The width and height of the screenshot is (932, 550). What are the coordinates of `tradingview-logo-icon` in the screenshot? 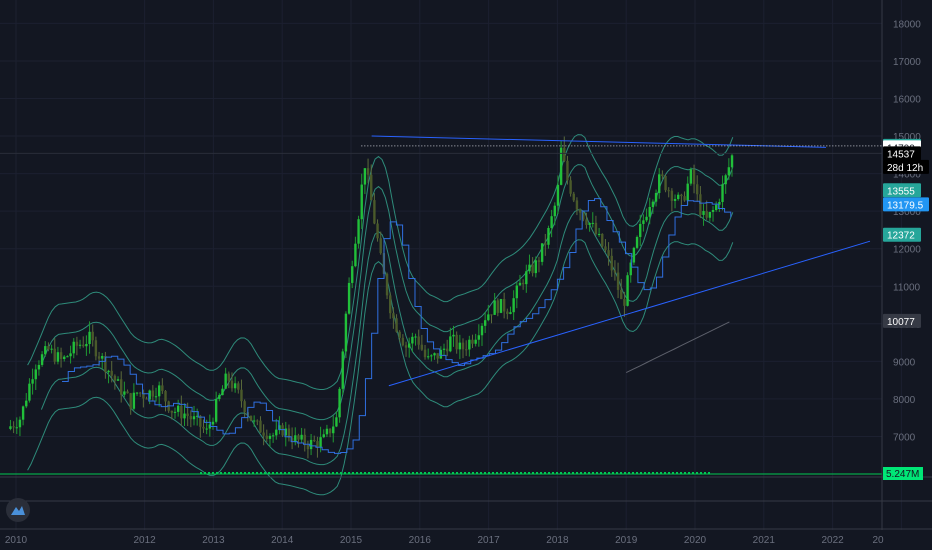 It's located at (18, 510).